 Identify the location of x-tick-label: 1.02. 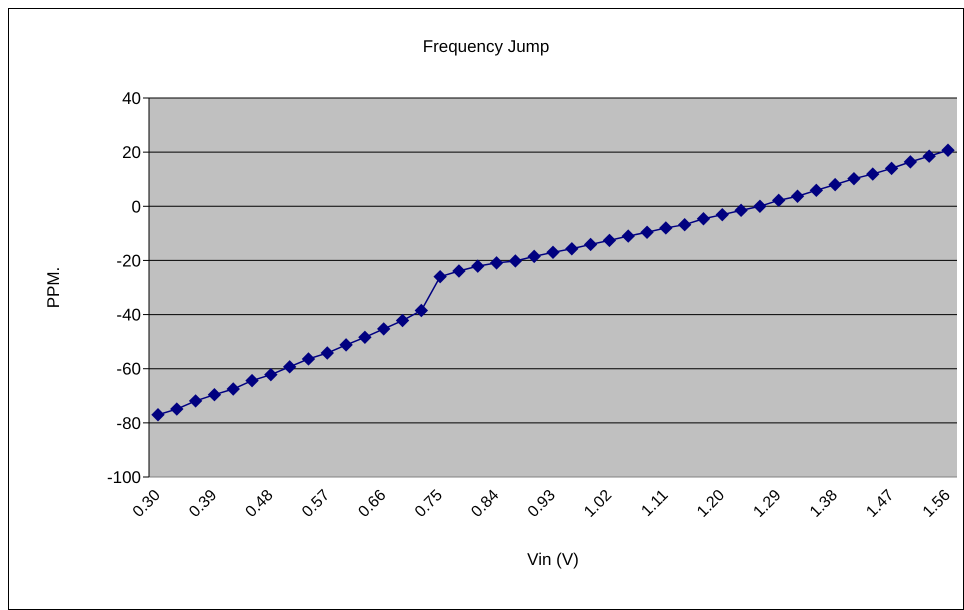
(598, 503).